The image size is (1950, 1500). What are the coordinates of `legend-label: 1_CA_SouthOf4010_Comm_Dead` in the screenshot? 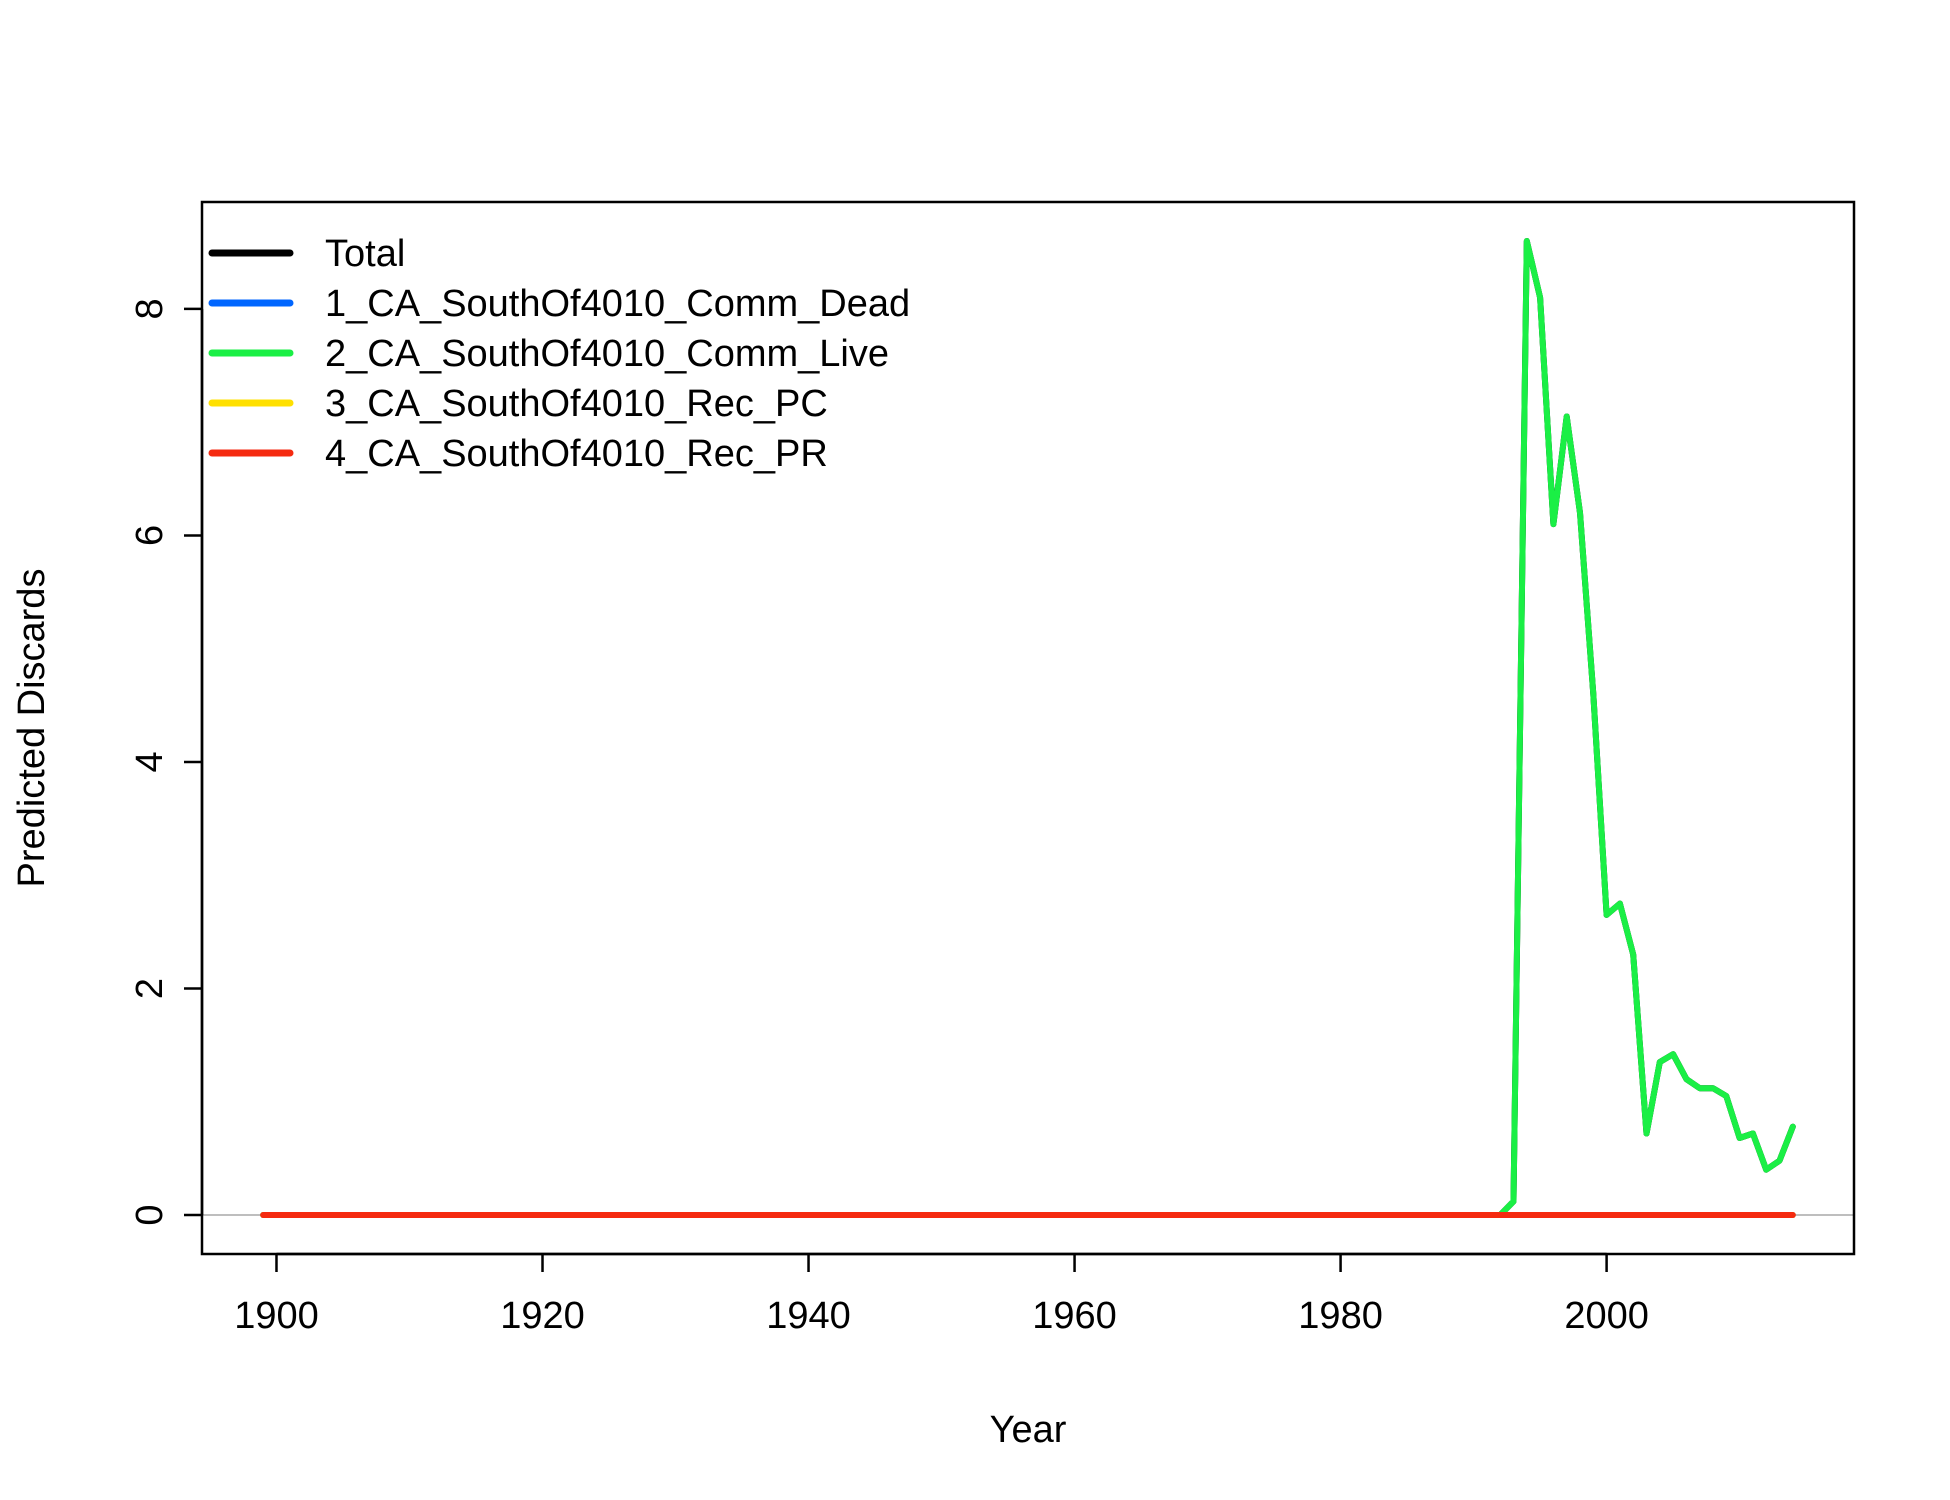 It's located at (617, 304).